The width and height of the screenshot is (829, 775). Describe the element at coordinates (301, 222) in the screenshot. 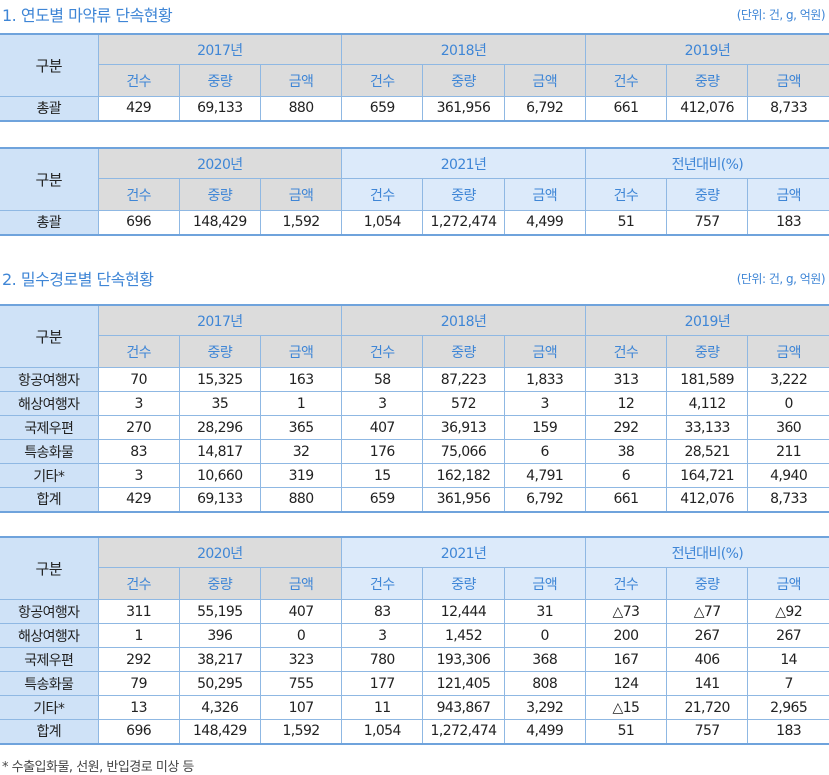

I see `table-cell: 1,592` at that location.